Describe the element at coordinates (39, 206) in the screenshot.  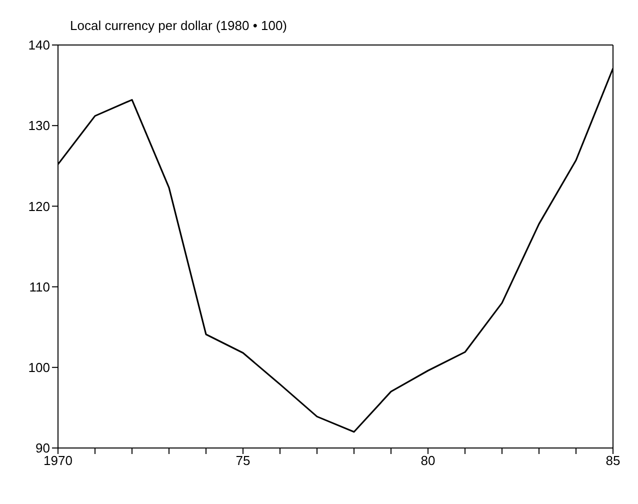
I see `y-tick-label: 120` at that location.